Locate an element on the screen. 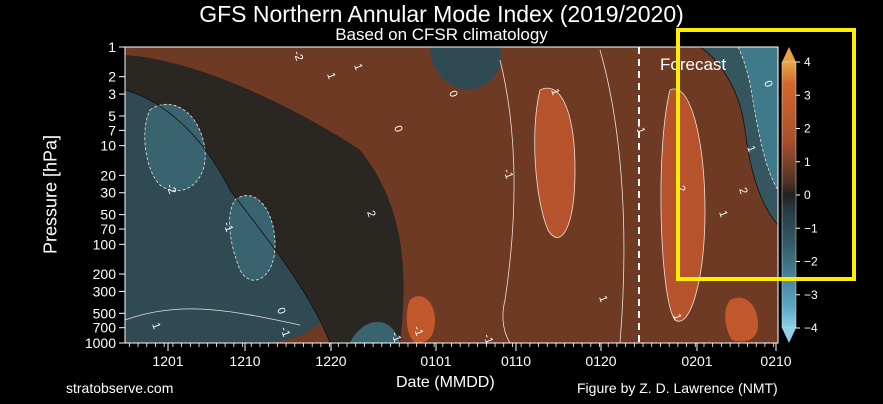 This screenshot has height=404, width=883. y-tick-label: 300 is located at coordinates (105, 291).